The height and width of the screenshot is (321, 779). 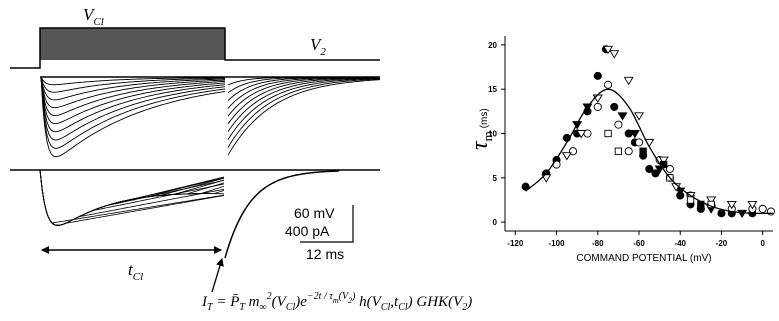 What do you see at coordinates (495, 222) in the screenshot?
I see `y-tick-label: 0` at bounding box center [495, 222].